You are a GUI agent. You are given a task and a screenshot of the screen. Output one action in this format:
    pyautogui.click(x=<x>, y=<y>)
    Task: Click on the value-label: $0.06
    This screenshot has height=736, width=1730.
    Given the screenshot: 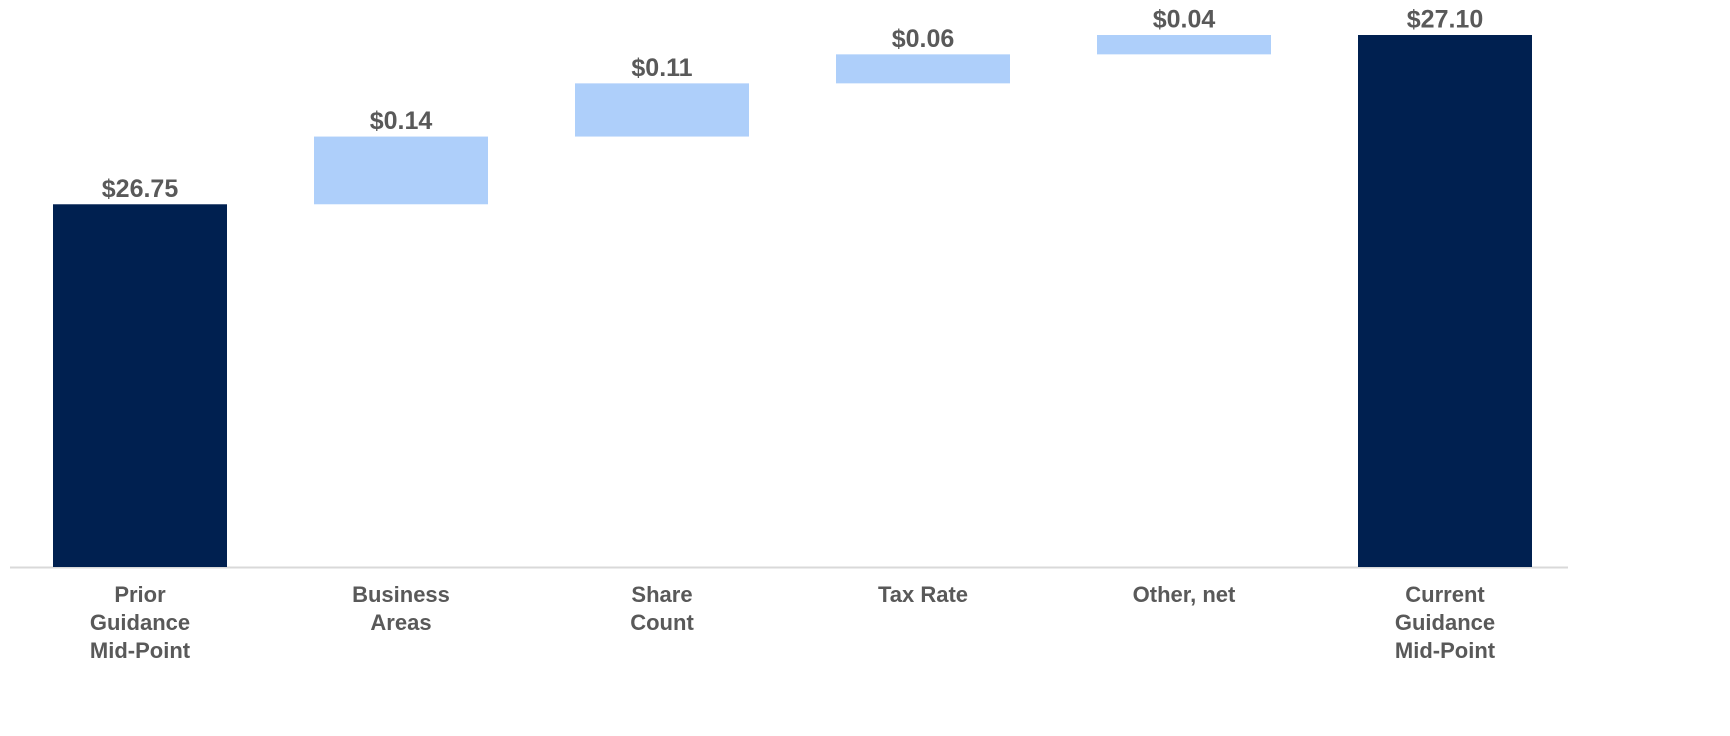 What is the action you would take?
    pyautogui.click(x=923, y=39)
    